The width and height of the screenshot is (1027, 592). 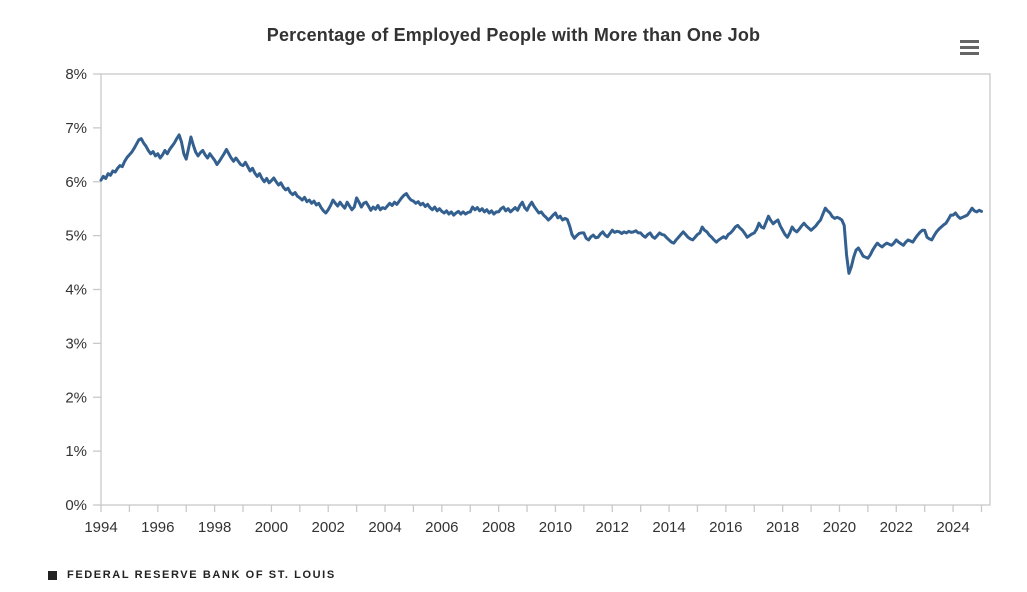 I want to click on x-axis-tick-label: 1994, so click(x=100, y=527).